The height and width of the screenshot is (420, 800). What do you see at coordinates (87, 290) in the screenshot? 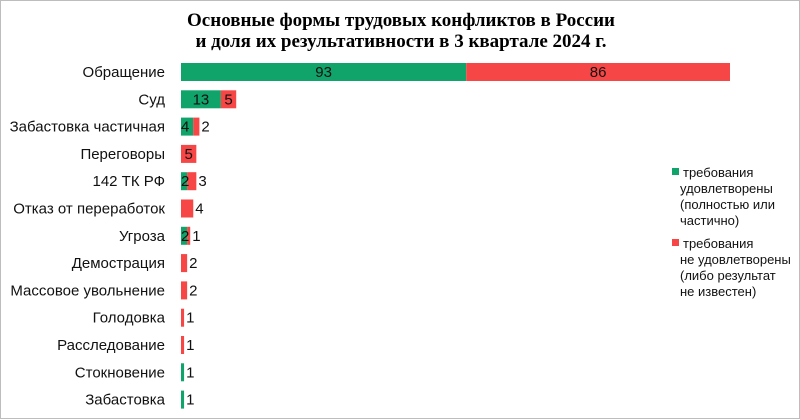
I see `category-label: Массовое увольнение` at bounding box center [87, 290].